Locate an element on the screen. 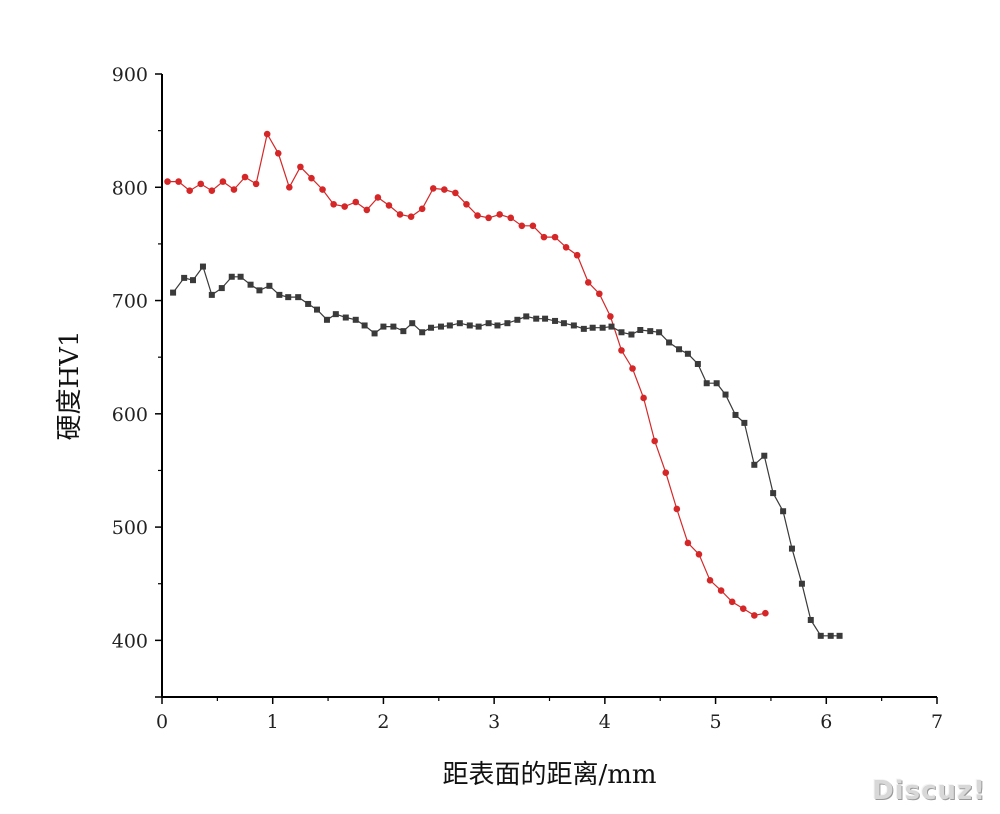 This screenshot has height=814, width=1000. watermark-text: Discuz! is located at coordinates (929, 791).